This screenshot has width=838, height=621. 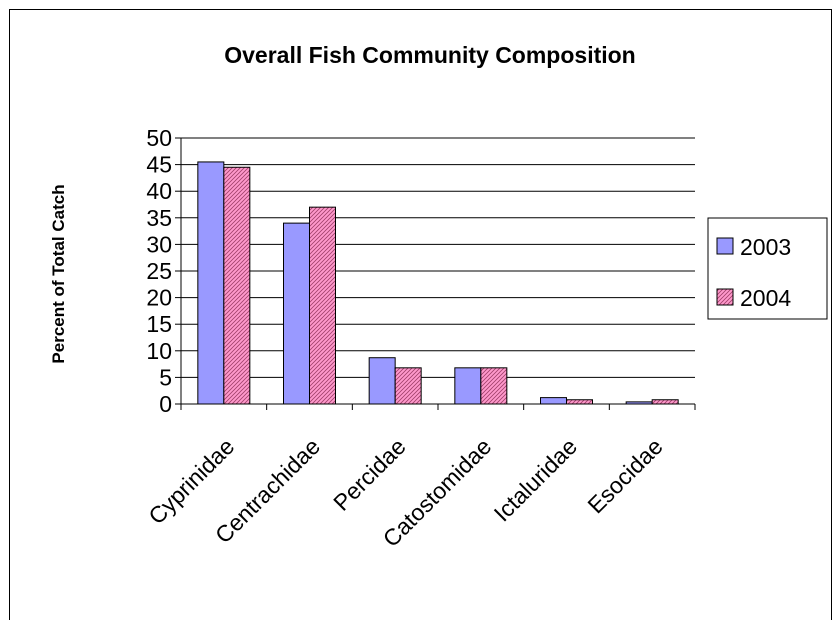 I want to click on legend-label-2004: 2004, so click(x=765, y=298).